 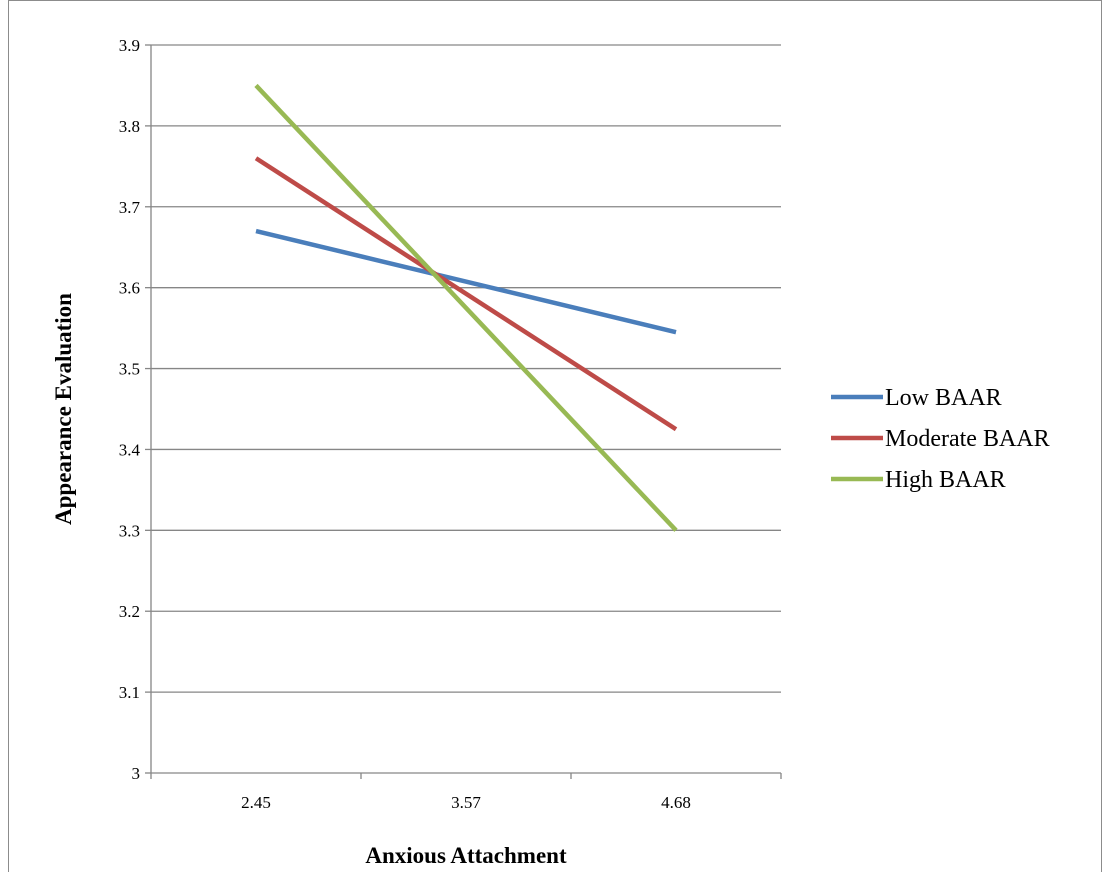 I want to click on y-tick-label: 3.4, so click(x=130, y=449).